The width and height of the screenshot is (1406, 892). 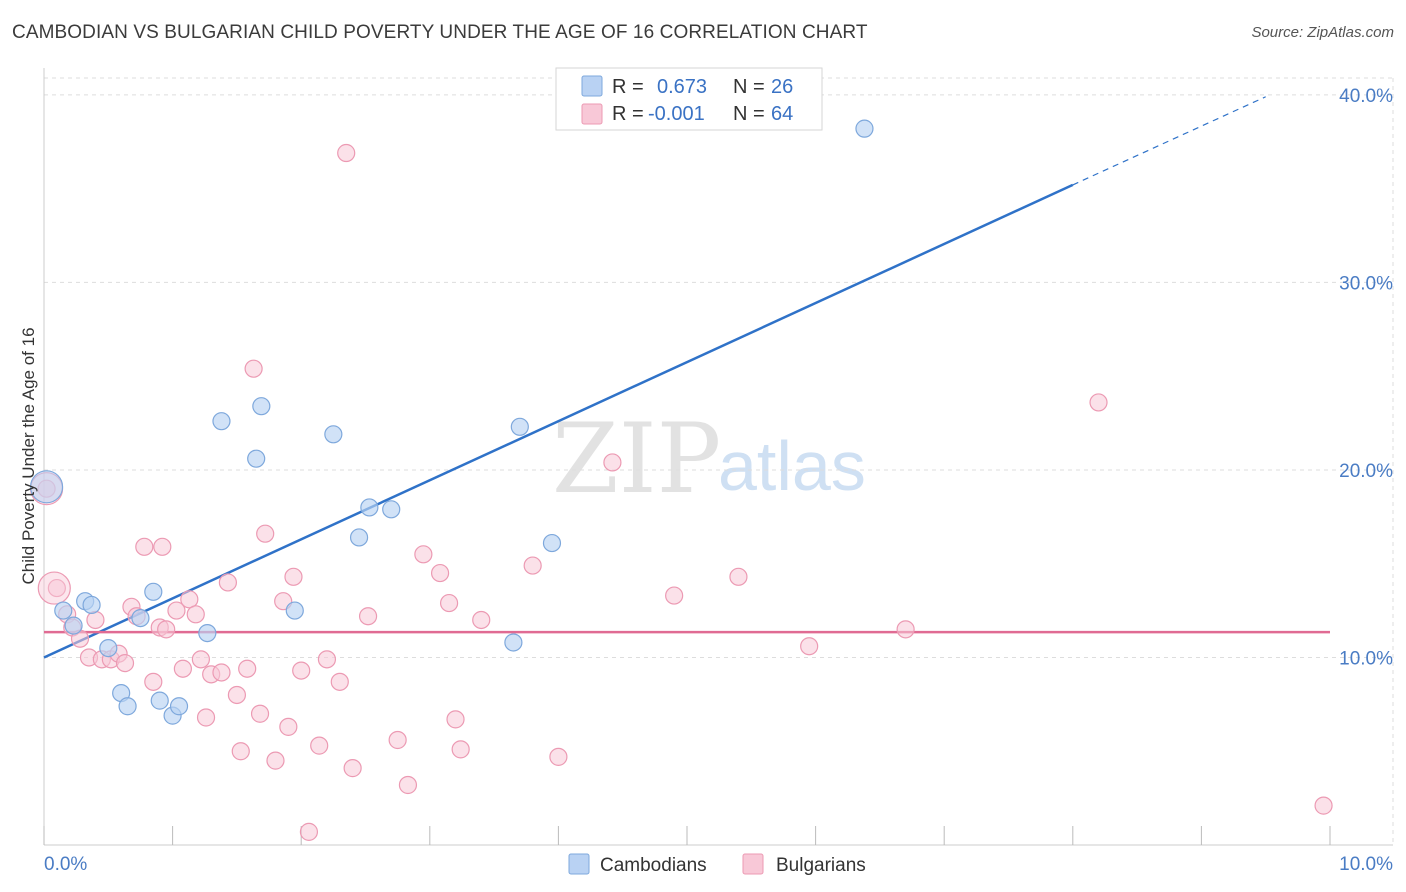 I want to click on legend-swatch-cambodians, so click(x=592, y=86).